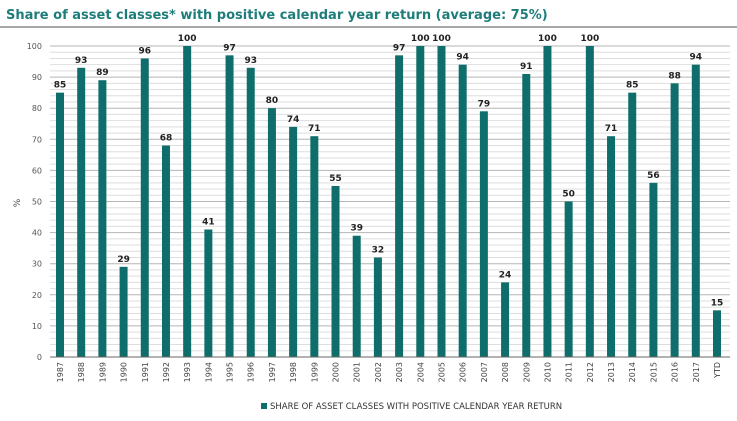  I want to click on x-tick-label: 1988, so click(81, 372).